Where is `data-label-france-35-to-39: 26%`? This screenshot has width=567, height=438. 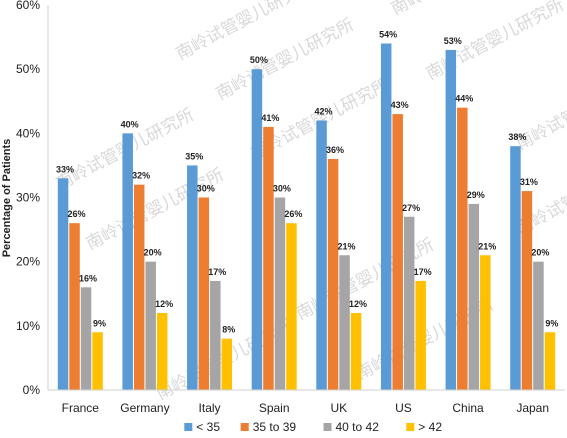 data-label-france-35-to-39: 26% is located at coordinates (77, 214).